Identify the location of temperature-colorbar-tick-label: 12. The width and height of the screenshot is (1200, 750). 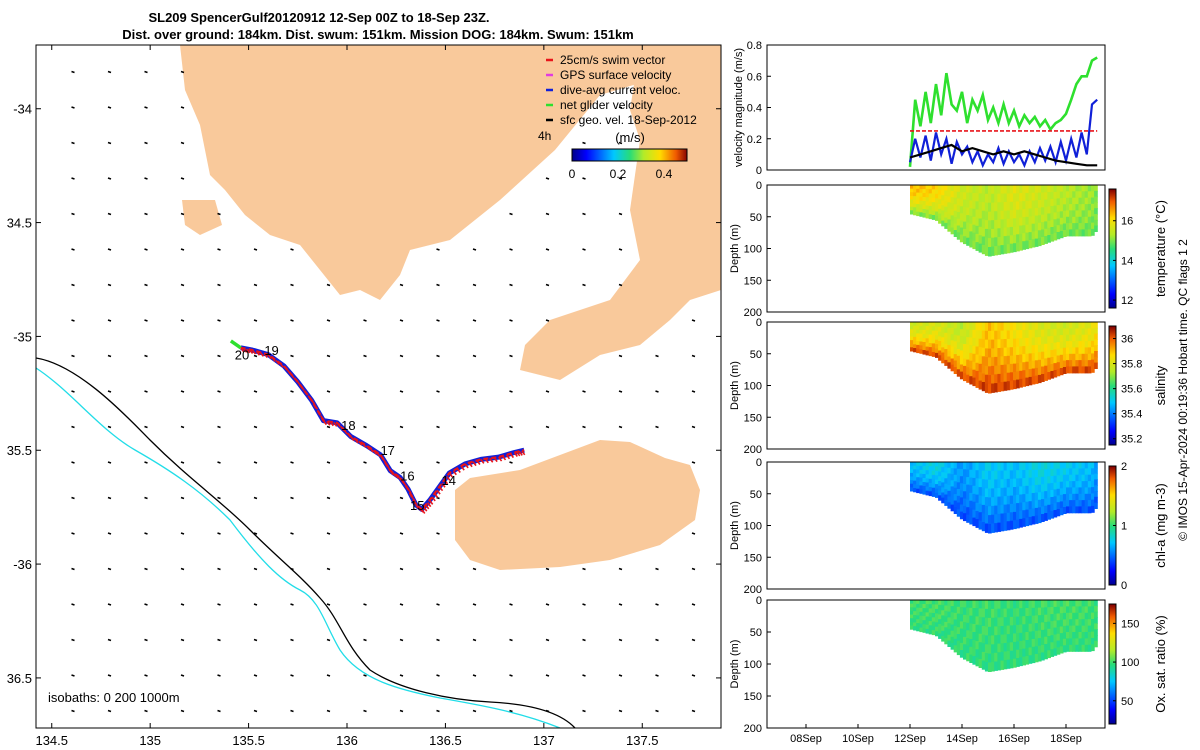
(1127, 301).